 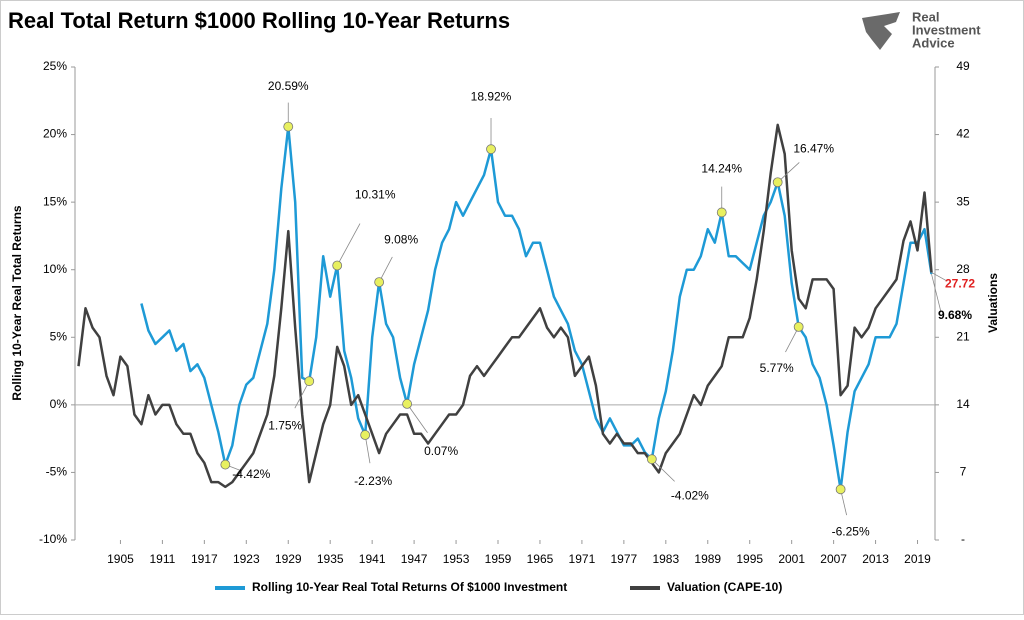 What do you see at coordinates (582, 559) in the screenshot?
I see `x-tick-label: 1971` at bounding box center [582, 559].